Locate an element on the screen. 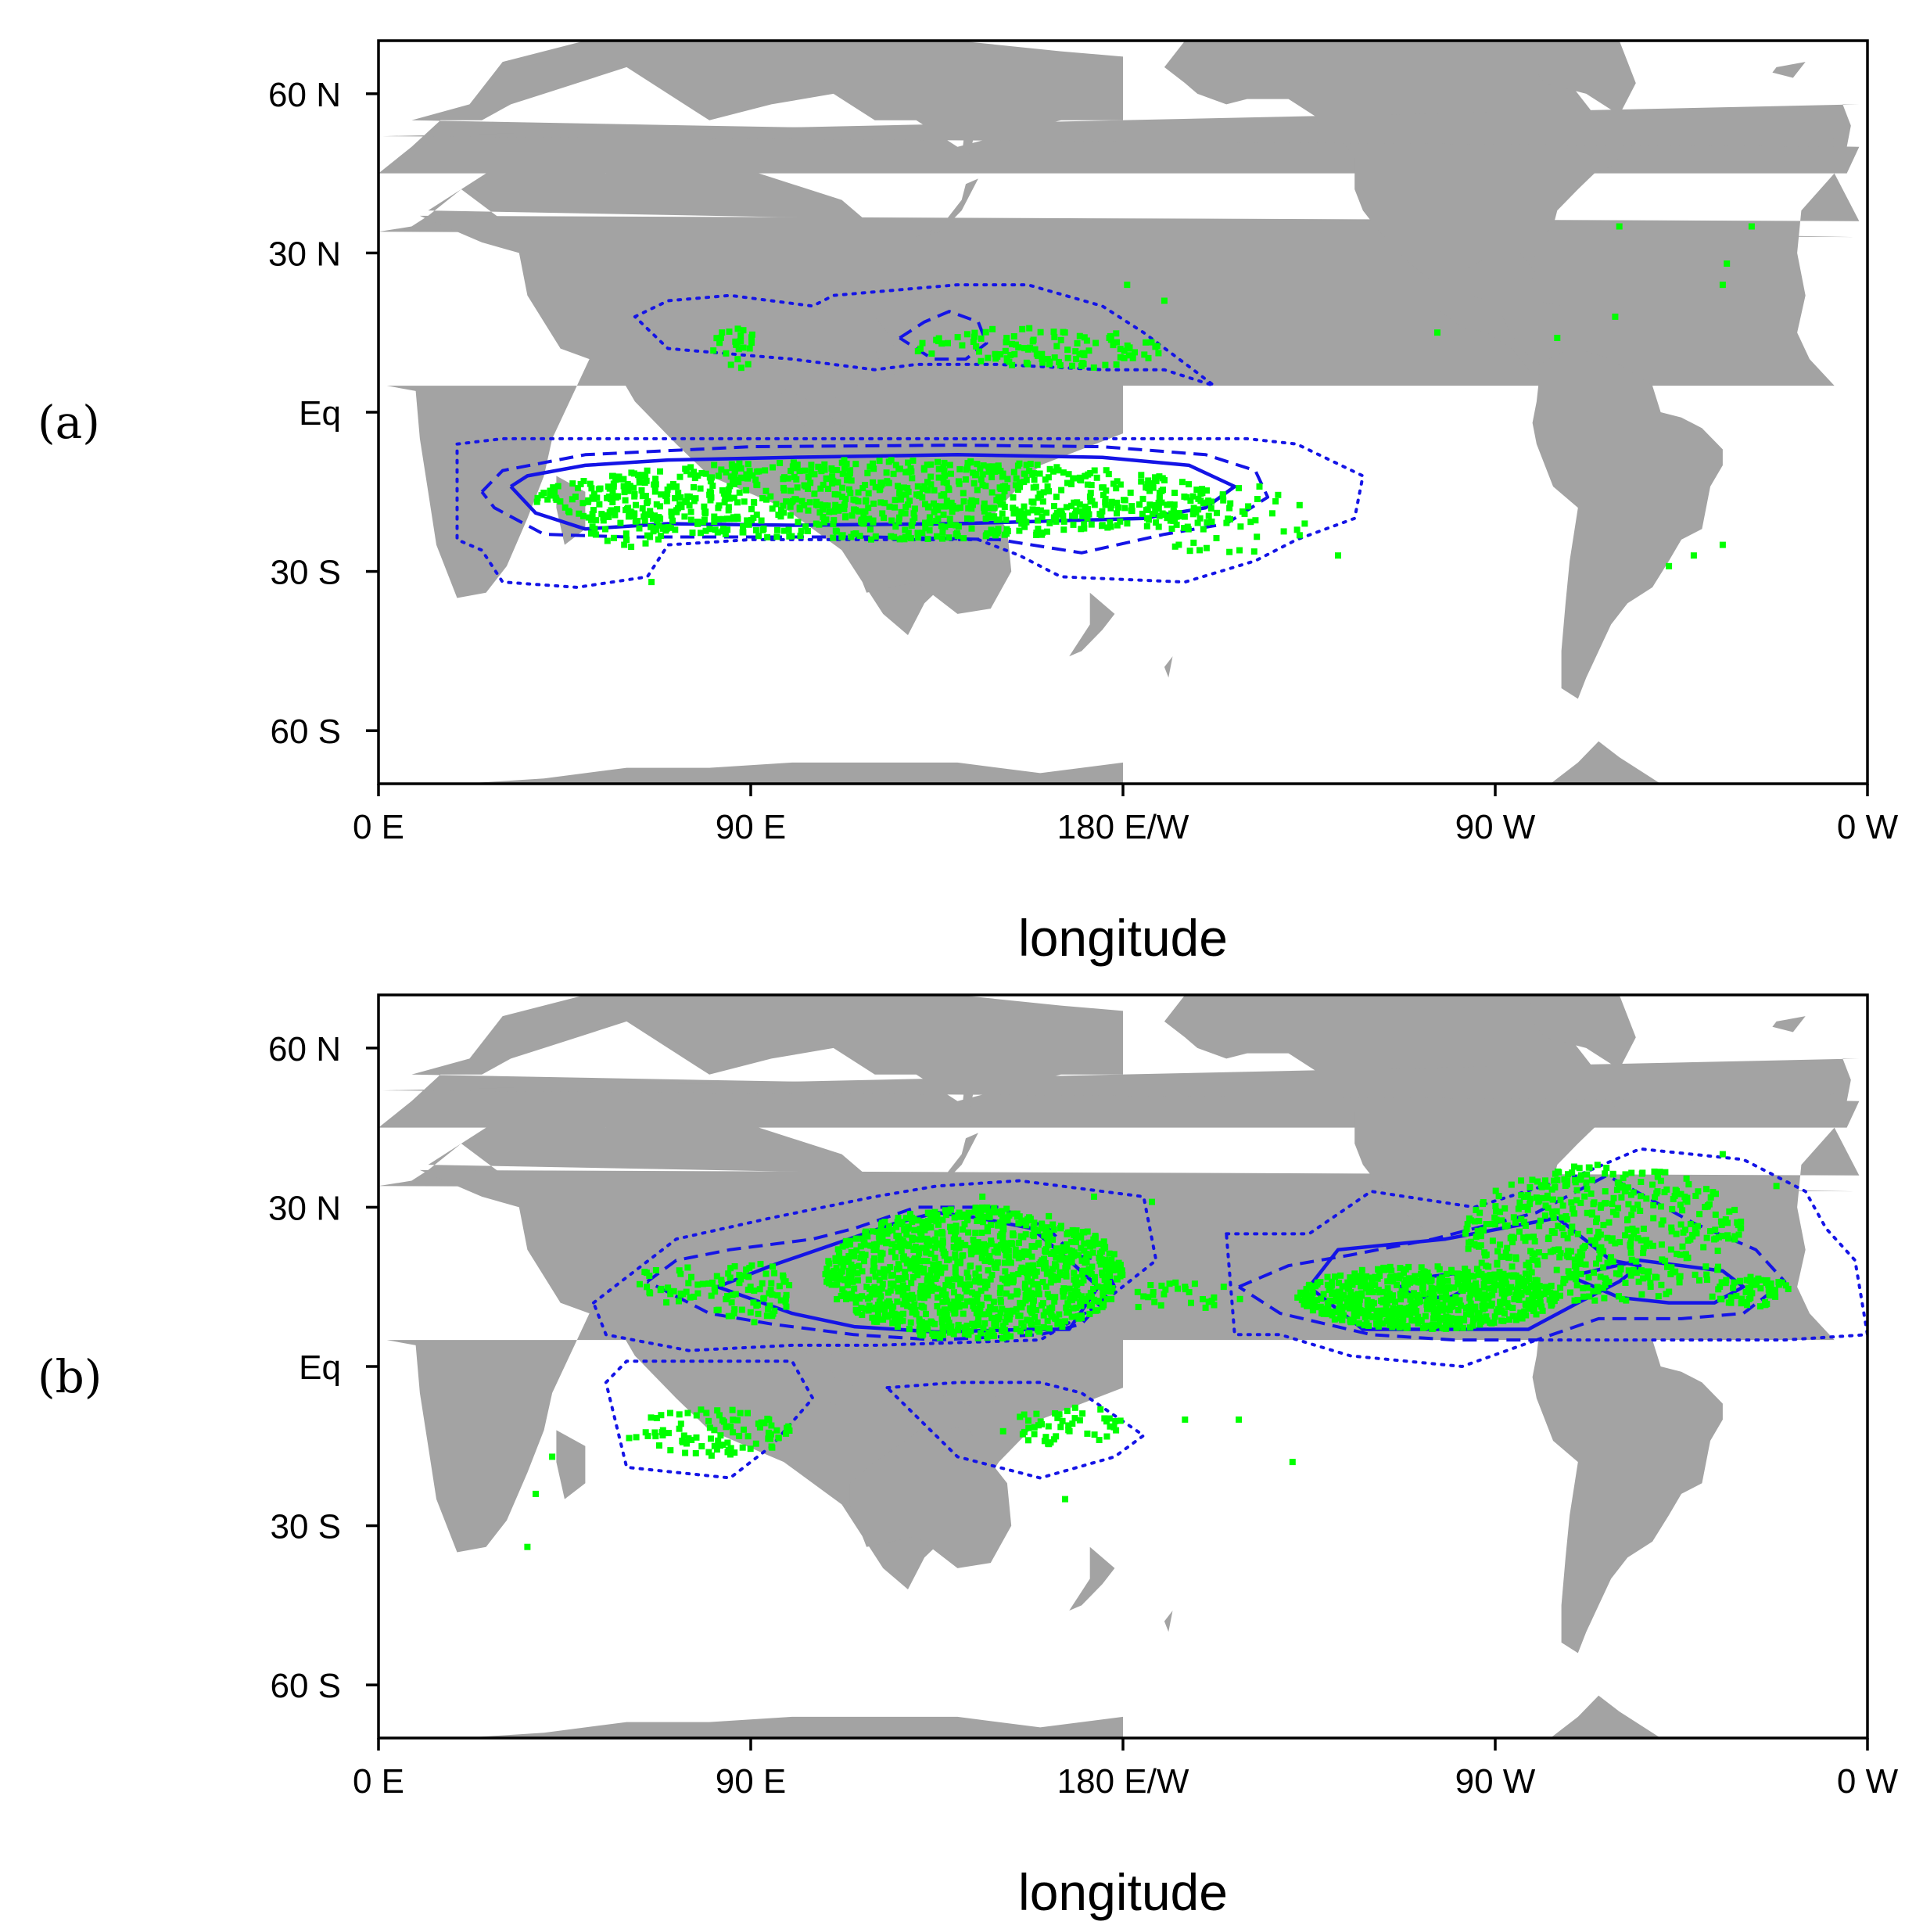  x-tick-label: 180 E/W is located at coordinates (1123, 827).